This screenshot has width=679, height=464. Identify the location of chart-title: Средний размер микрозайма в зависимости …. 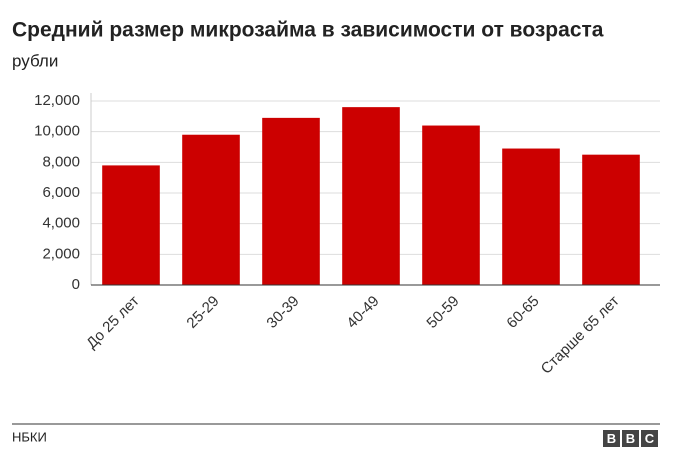
(308, 30).